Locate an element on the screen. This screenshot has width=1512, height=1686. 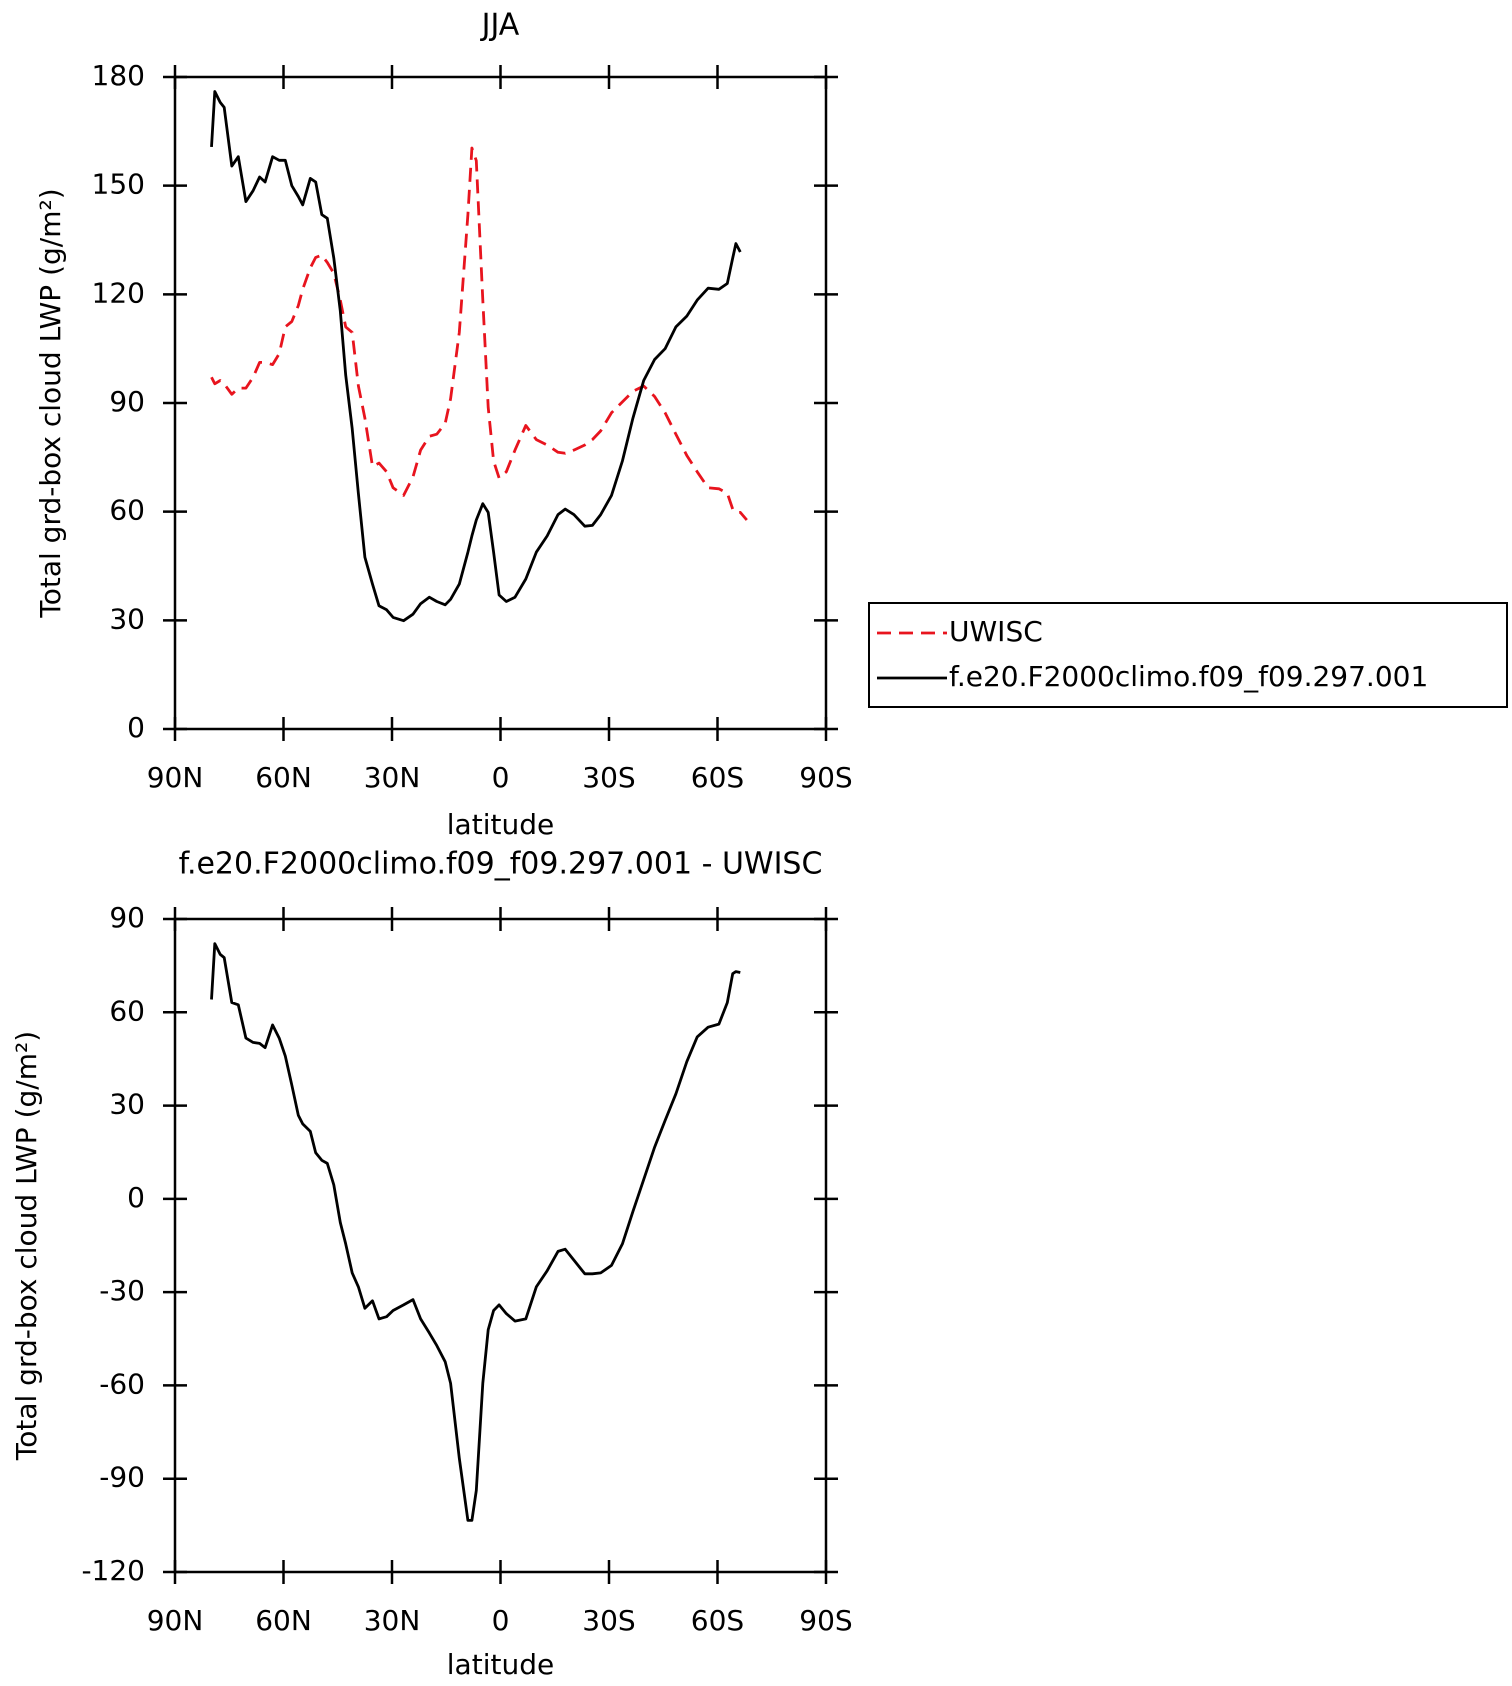
y-tick-label: 150 is located at coordinates (118, 184).